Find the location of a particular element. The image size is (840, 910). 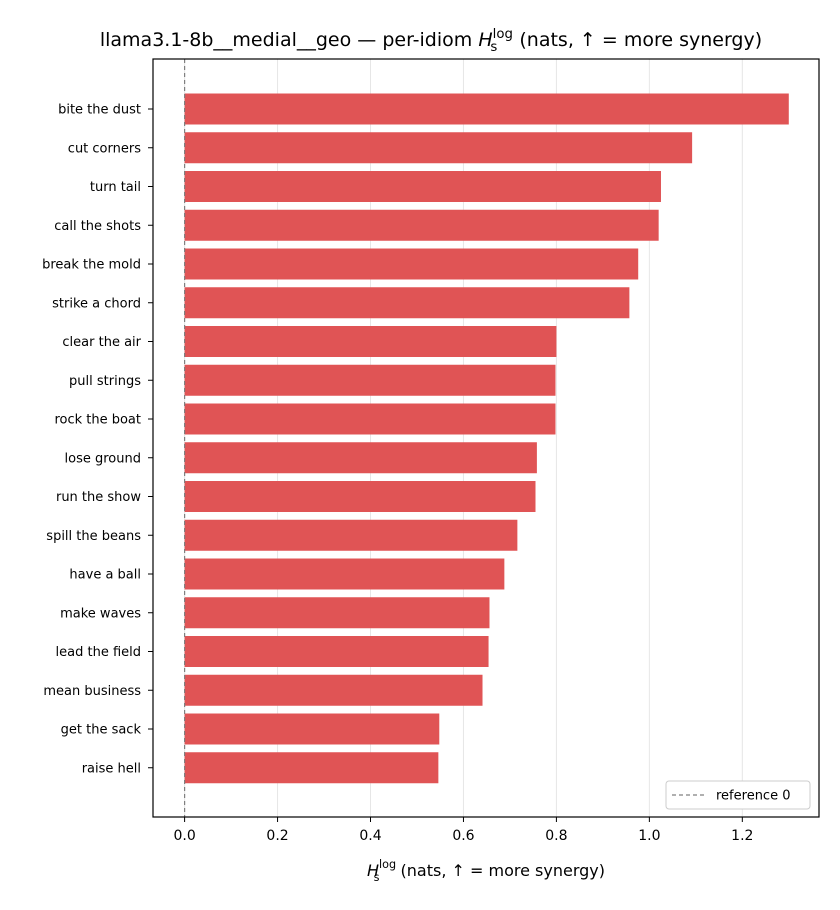

category-label: pull strings is located at coordinates (105, 381).